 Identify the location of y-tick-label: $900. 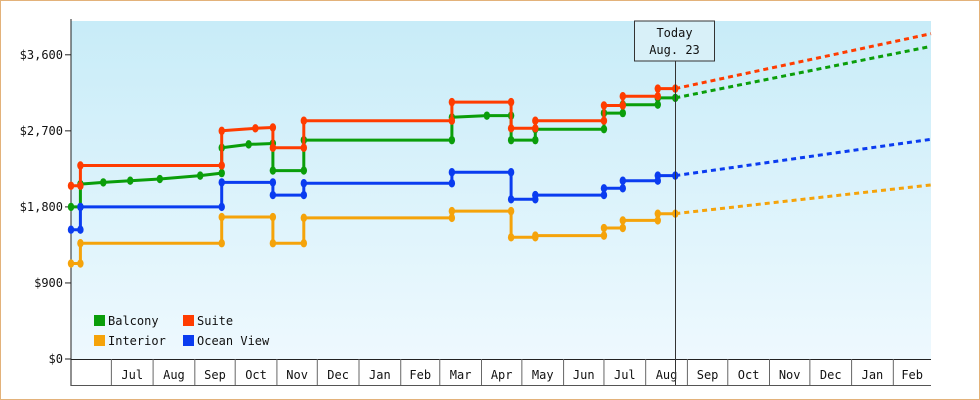
(48, 283).